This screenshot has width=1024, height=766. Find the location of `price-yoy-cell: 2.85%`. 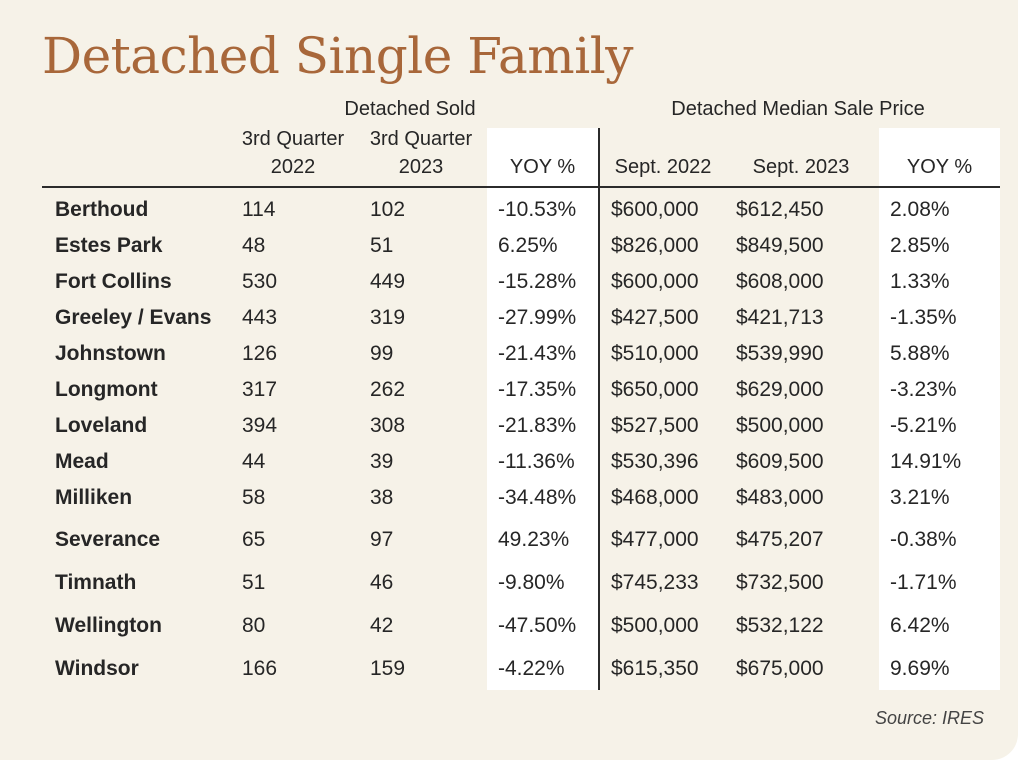

price-yoy-cell: 2.85% is located at coordinates (920, 245).